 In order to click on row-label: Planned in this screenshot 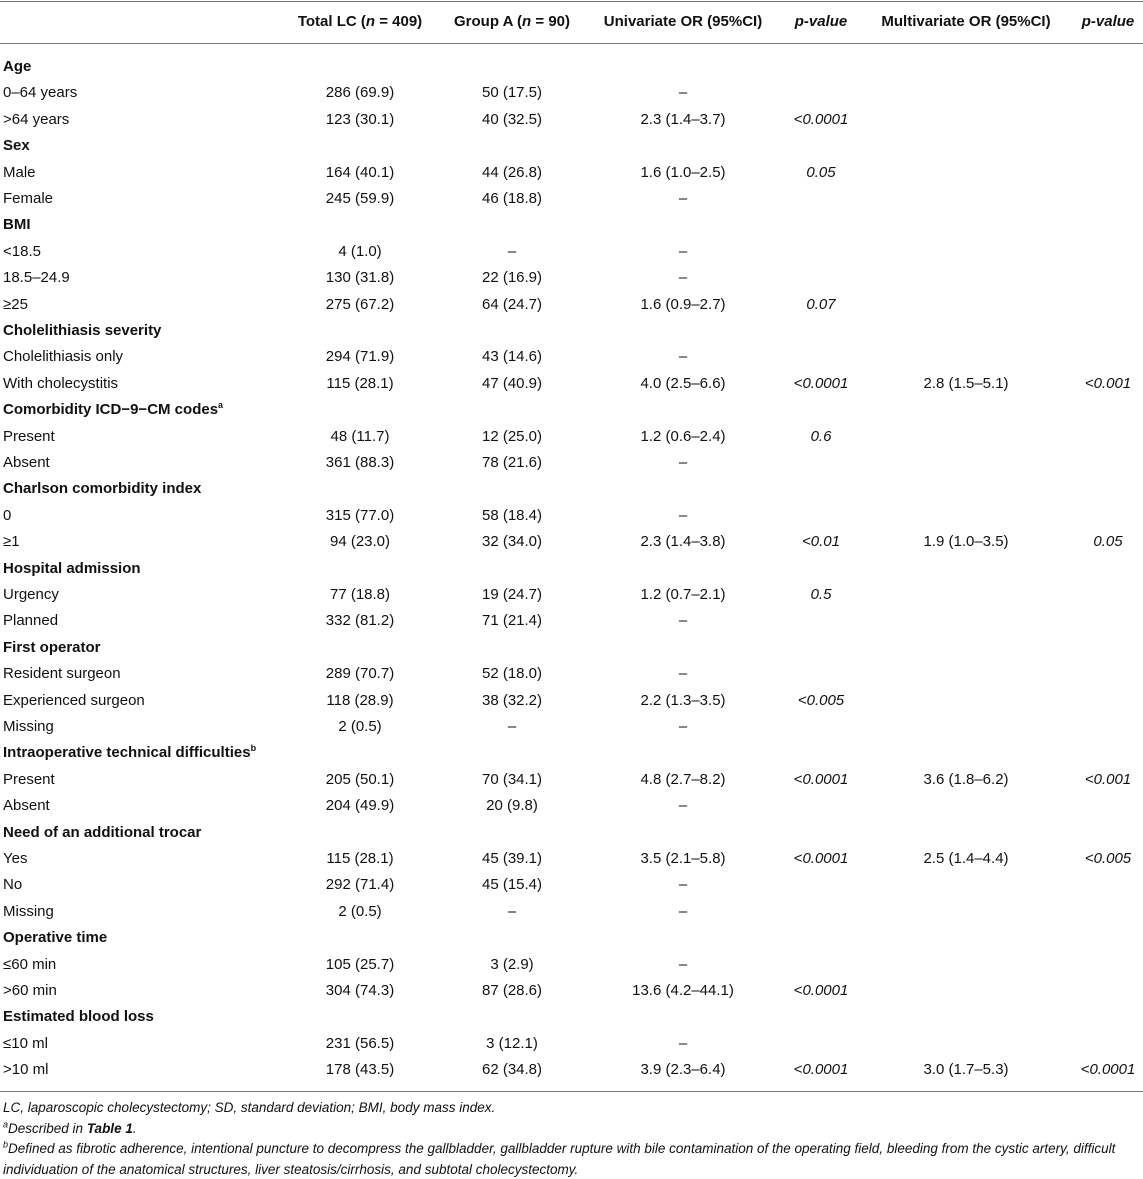, I will do `click(31, 621)`.